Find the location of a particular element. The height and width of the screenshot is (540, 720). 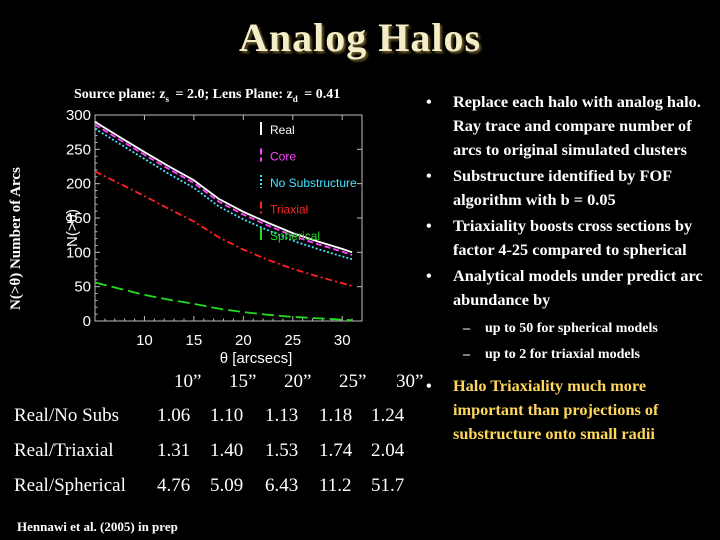

table-header: 15” is located at coordinates (243, 381).